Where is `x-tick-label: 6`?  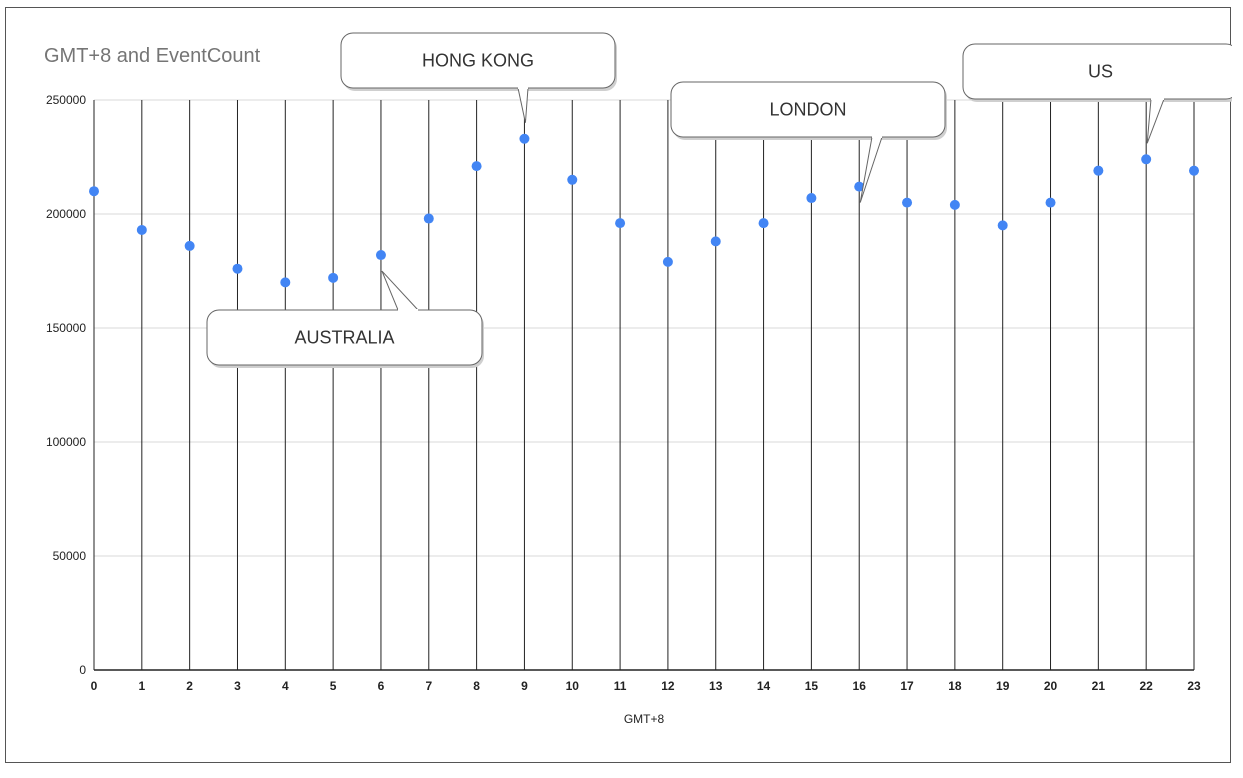
x-tick-label: 6 is located at coordinates (381, 686).